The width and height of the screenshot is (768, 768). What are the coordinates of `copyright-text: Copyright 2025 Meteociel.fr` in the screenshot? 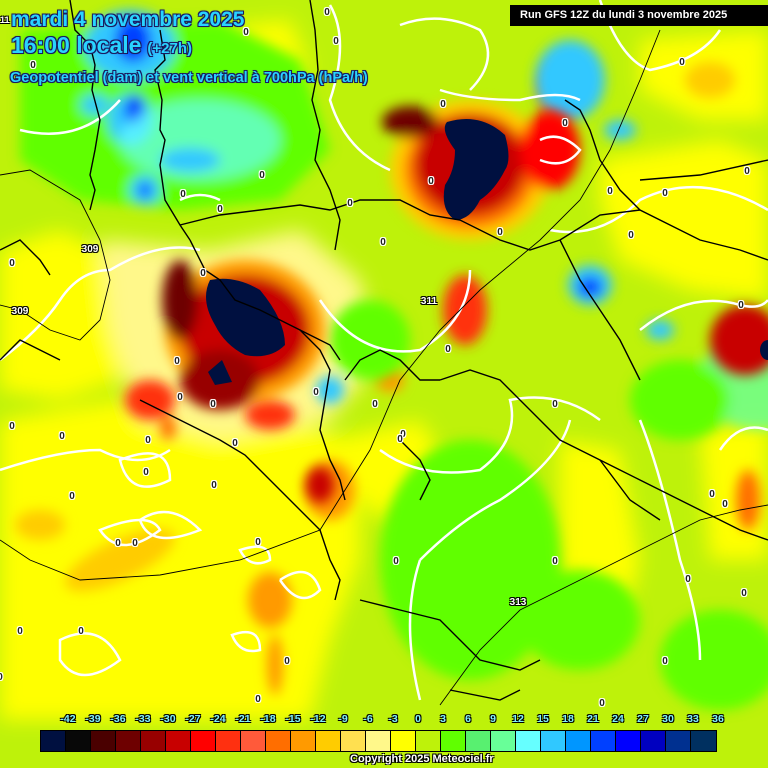 It's located at (422, 759).